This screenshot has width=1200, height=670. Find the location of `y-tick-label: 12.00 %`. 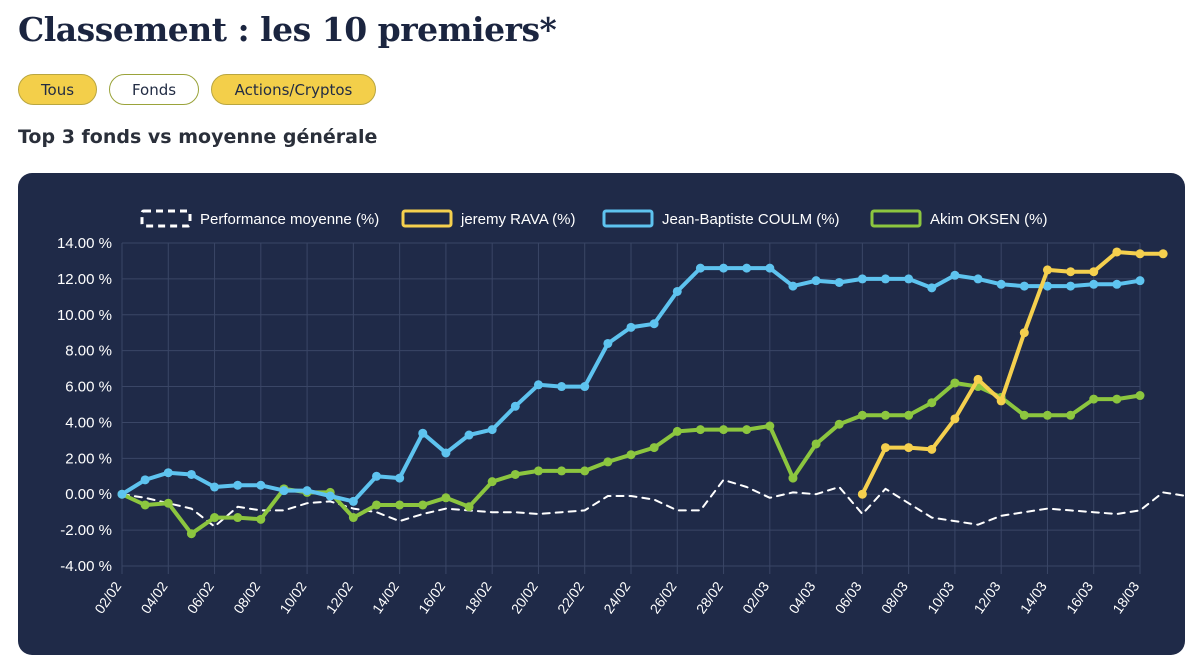

y-tick-label: 12.00 % is located at coordinates (84, 279).